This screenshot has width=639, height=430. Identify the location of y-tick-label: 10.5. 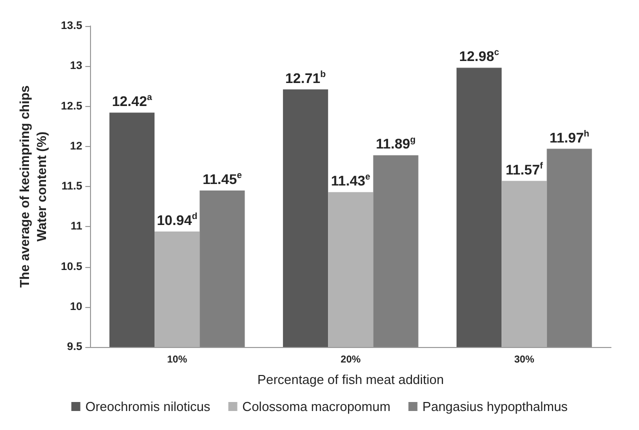
(71, 266).